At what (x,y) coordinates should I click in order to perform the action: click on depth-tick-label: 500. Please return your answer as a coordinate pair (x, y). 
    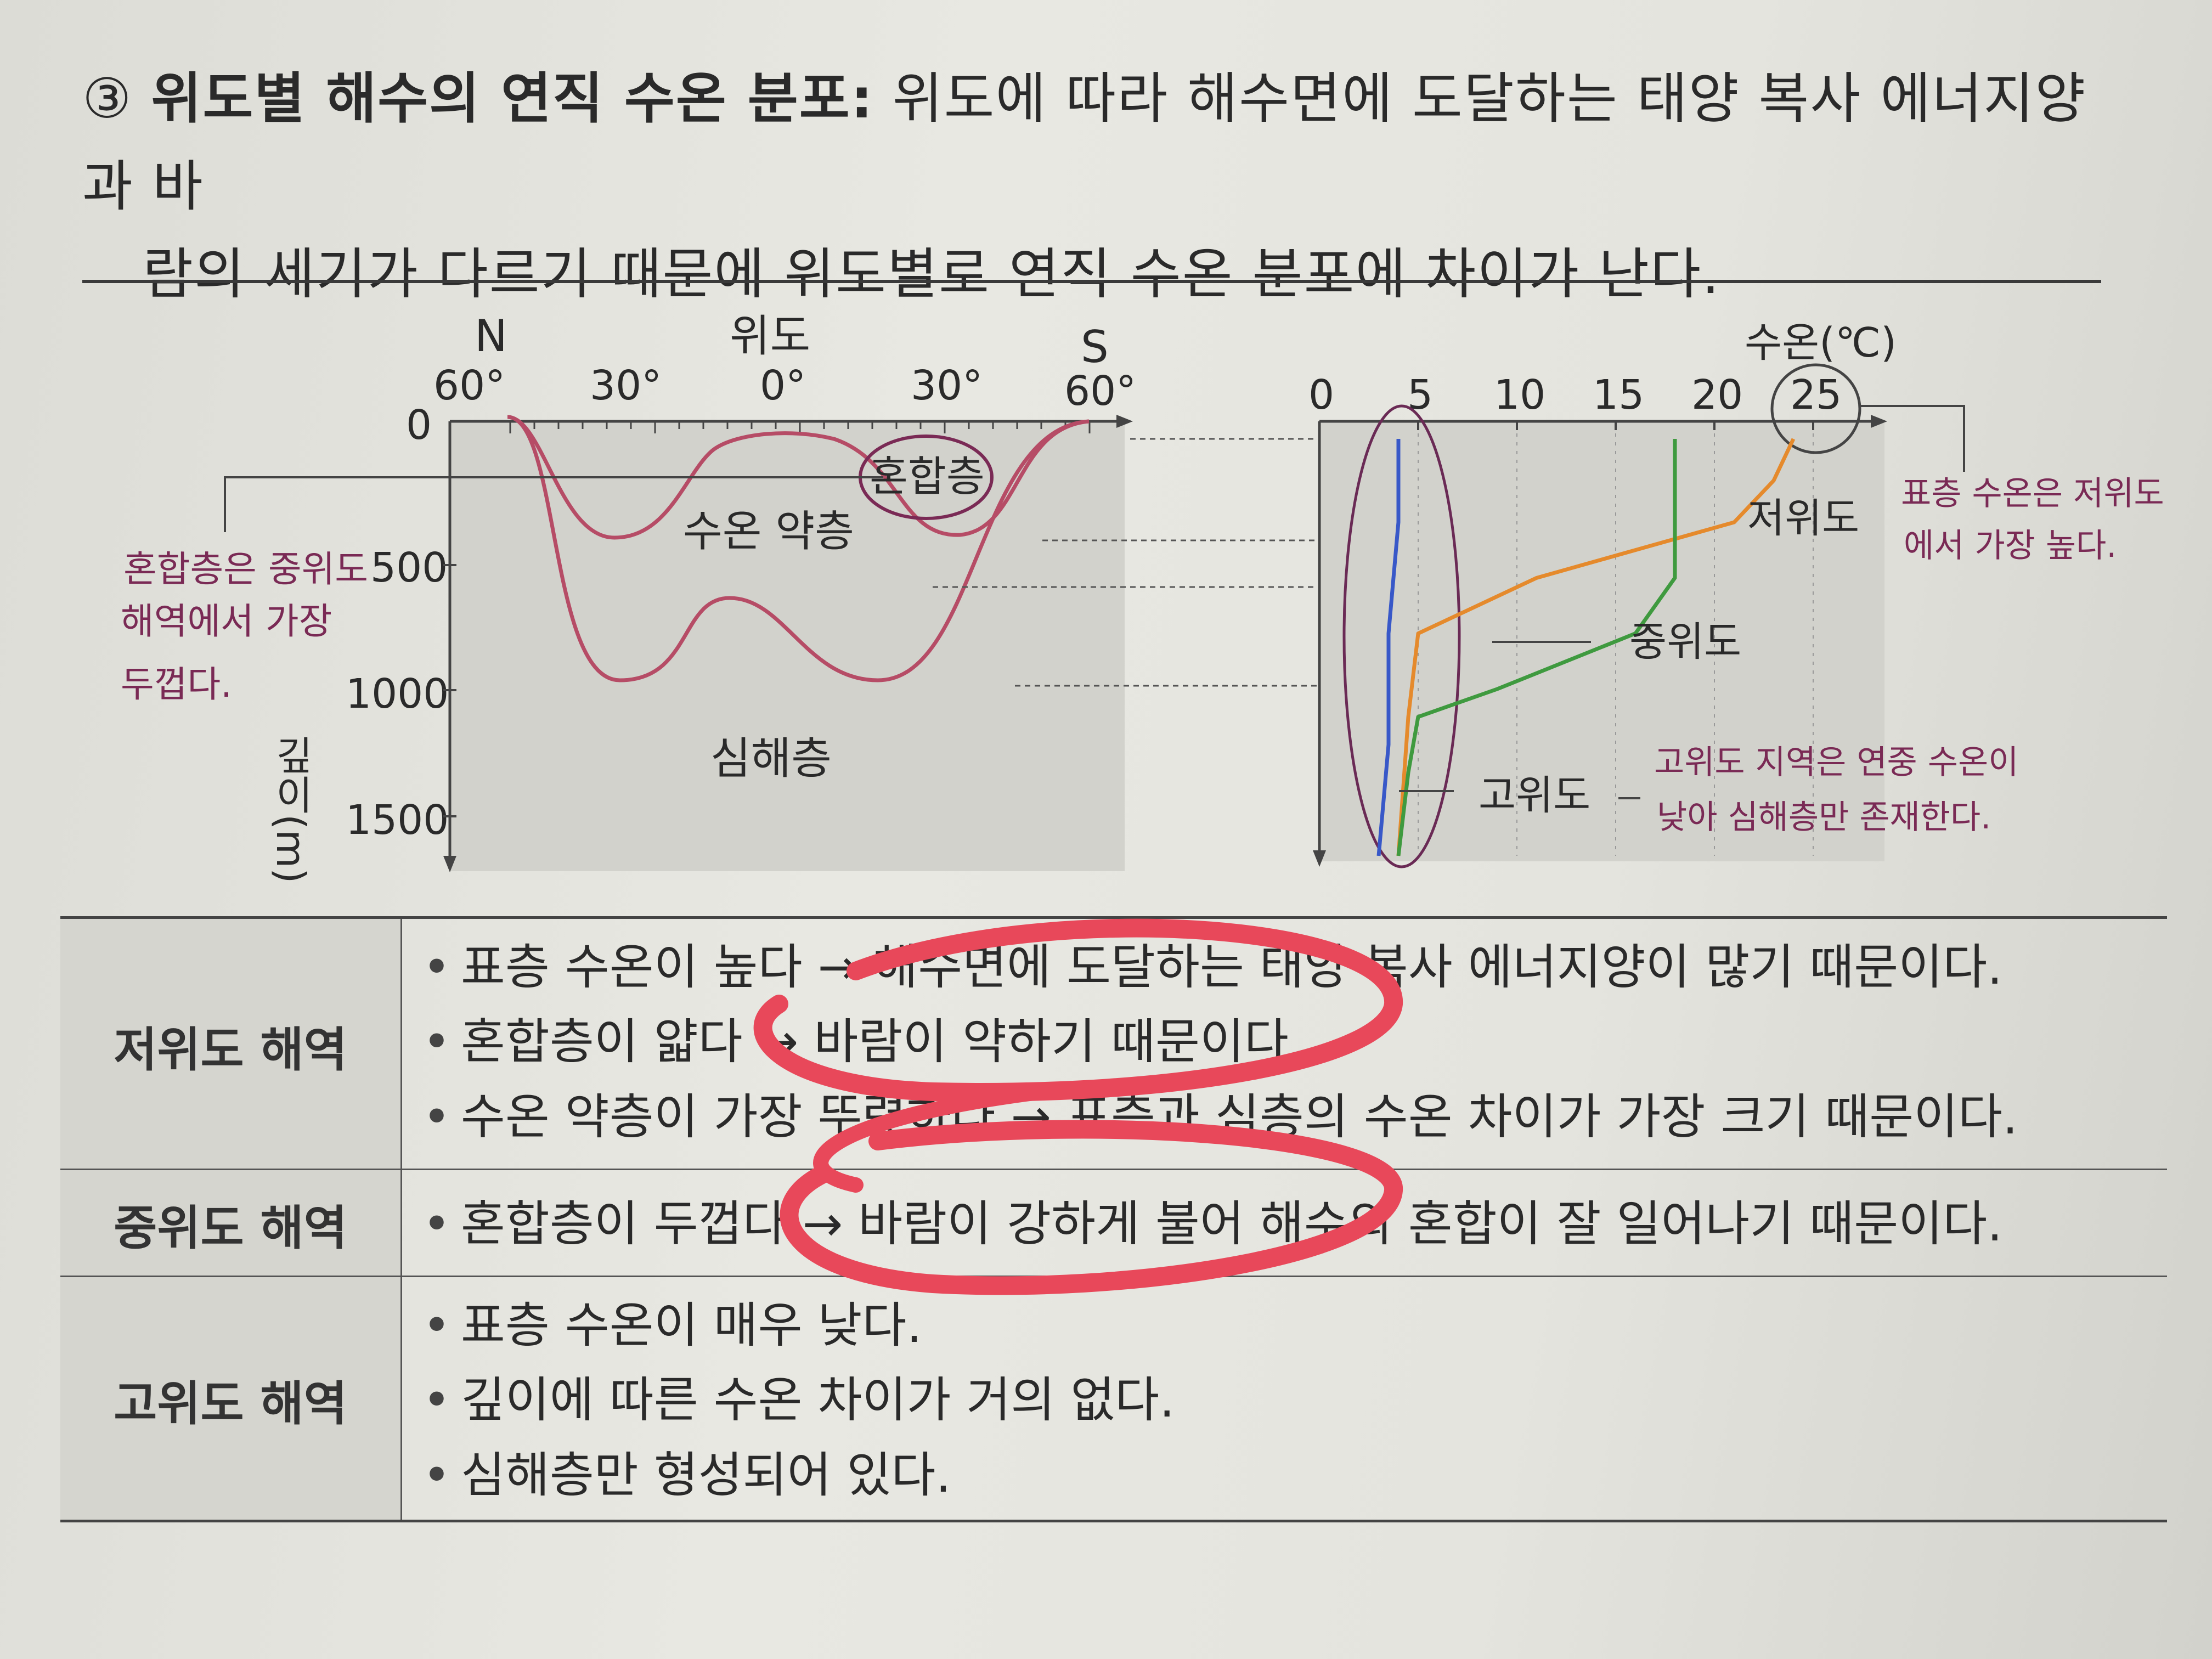
    Looking at the image, I should click on (409, 567).